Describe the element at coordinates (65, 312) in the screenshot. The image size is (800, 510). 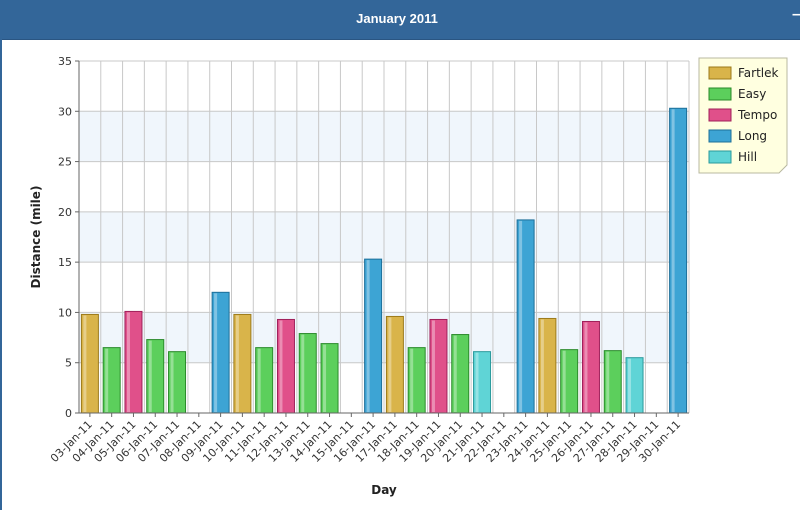
I see `y-tick-label: 10` at that location.